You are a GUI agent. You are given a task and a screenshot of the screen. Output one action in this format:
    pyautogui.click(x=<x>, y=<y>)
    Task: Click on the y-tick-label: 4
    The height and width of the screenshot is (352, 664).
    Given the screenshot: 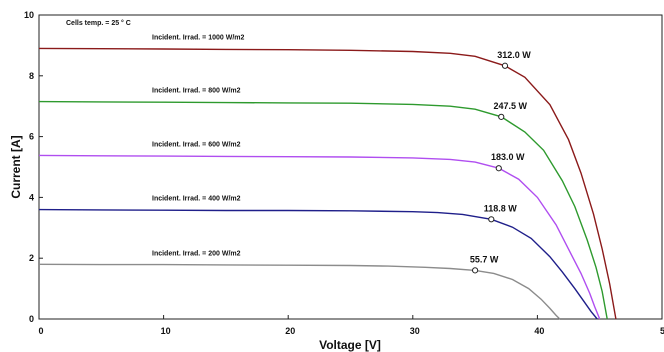 What is the action you would take?
    pyautogui.click(x=31, y=197)
    